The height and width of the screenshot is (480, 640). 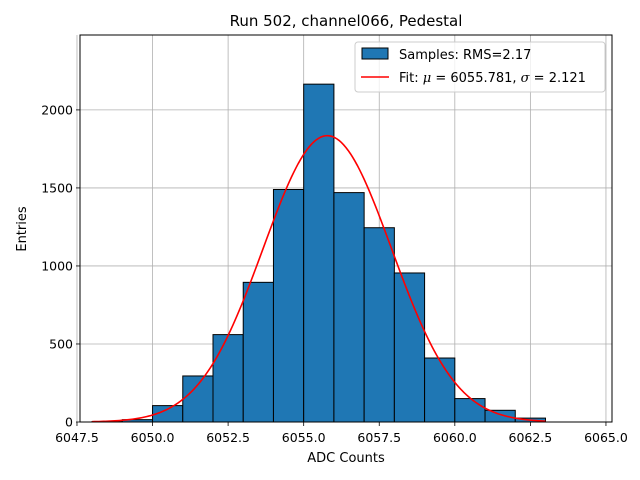 What do you see at coordinates (69, 422) in the screenshot?
I see `y-tick-label: 0` at bounding box center [69, 422].